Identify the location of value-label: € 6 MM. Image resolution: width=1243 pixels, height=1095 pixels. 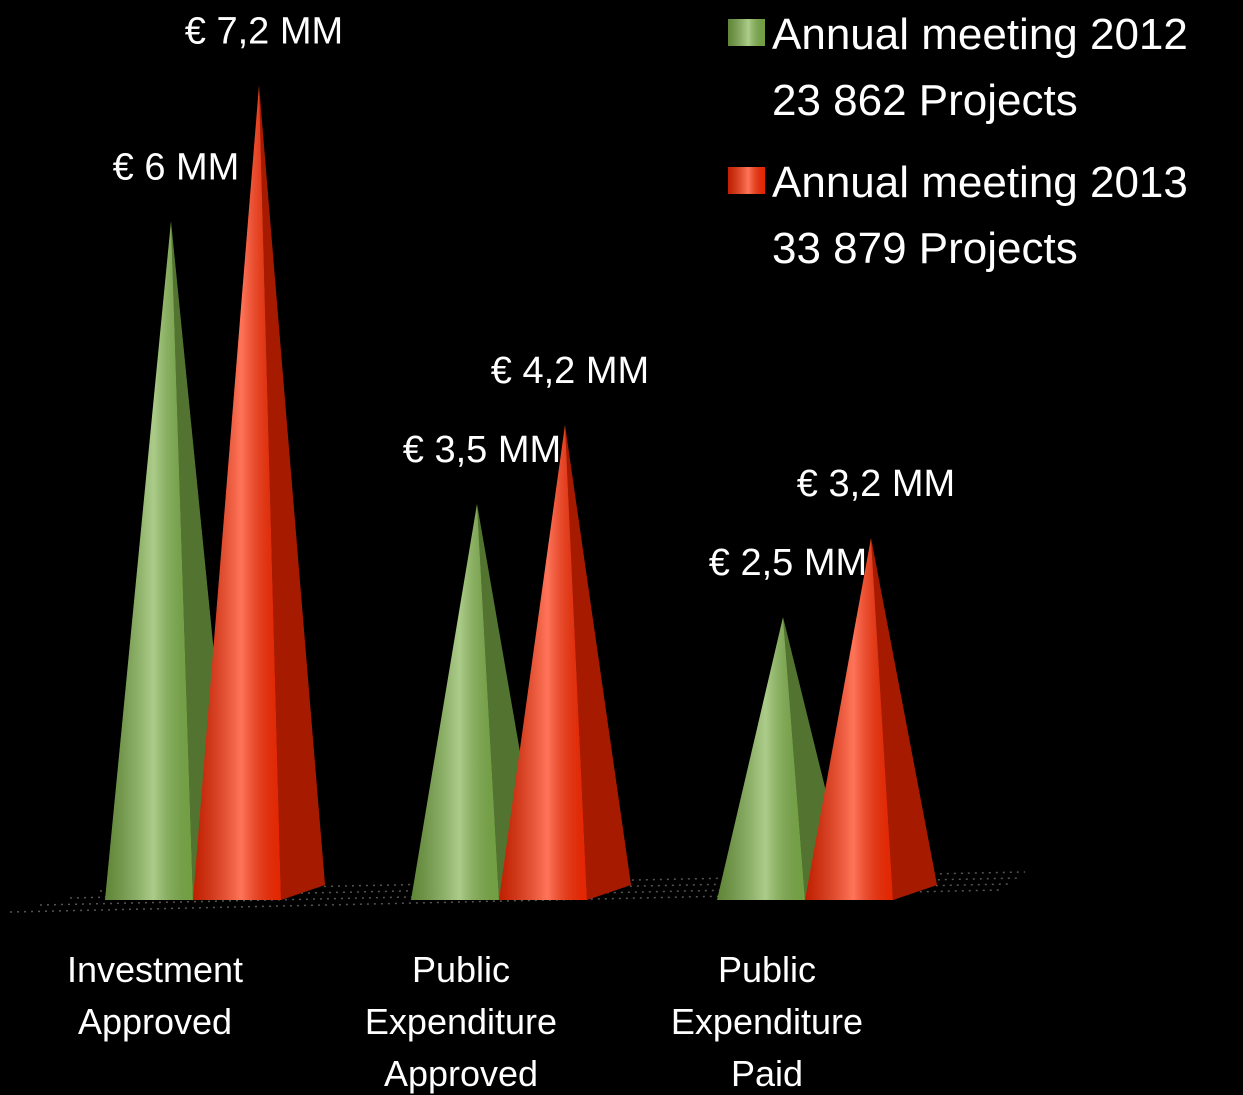
(176, 167).